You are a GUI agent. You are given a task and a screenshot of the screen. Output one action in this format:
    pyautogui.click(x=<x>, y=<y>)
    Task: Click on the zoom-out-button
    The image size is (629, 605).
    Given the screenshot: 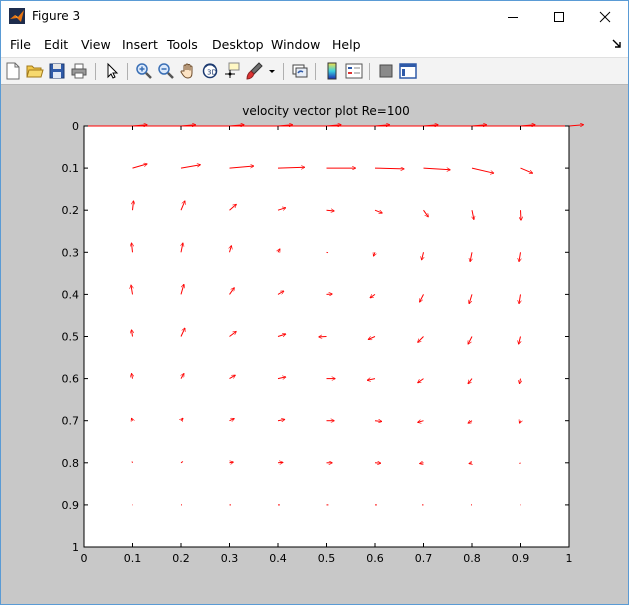 What is the action you would take?
    pyautogui.click(x=166, y=71)
    